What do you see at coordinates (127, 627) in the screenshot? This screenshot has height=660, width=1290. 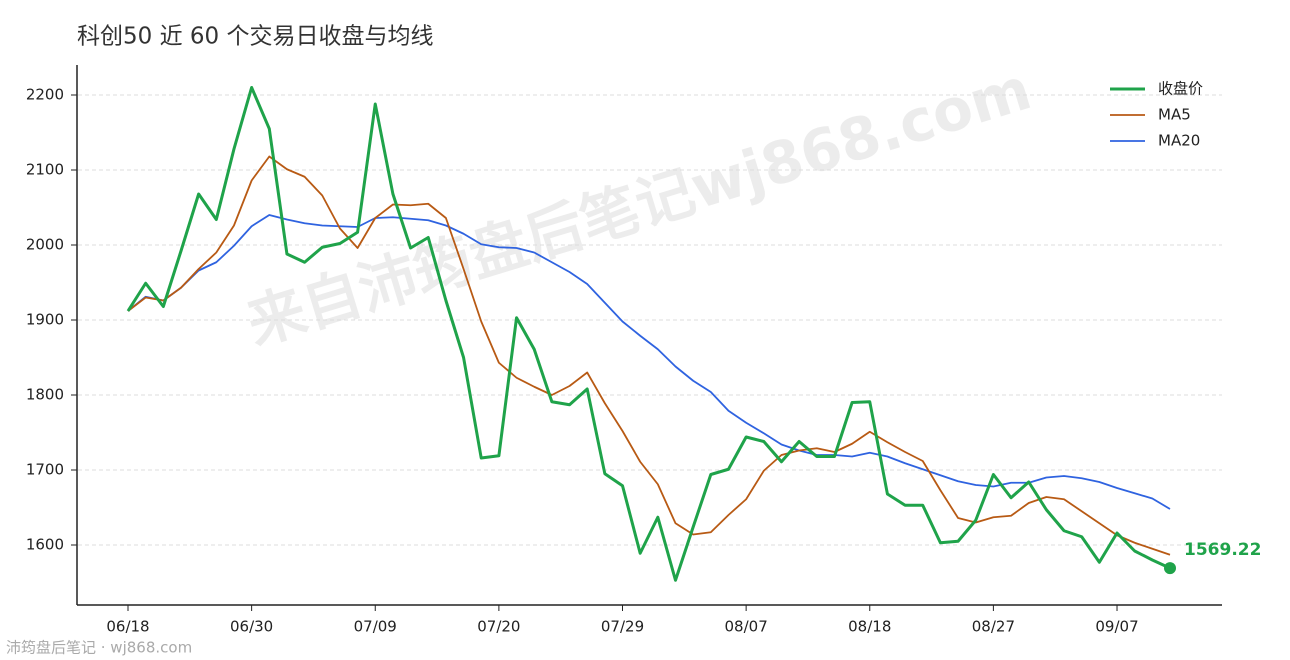 I see `x-tick-label: 06/18` at bounding box center [127, 627].